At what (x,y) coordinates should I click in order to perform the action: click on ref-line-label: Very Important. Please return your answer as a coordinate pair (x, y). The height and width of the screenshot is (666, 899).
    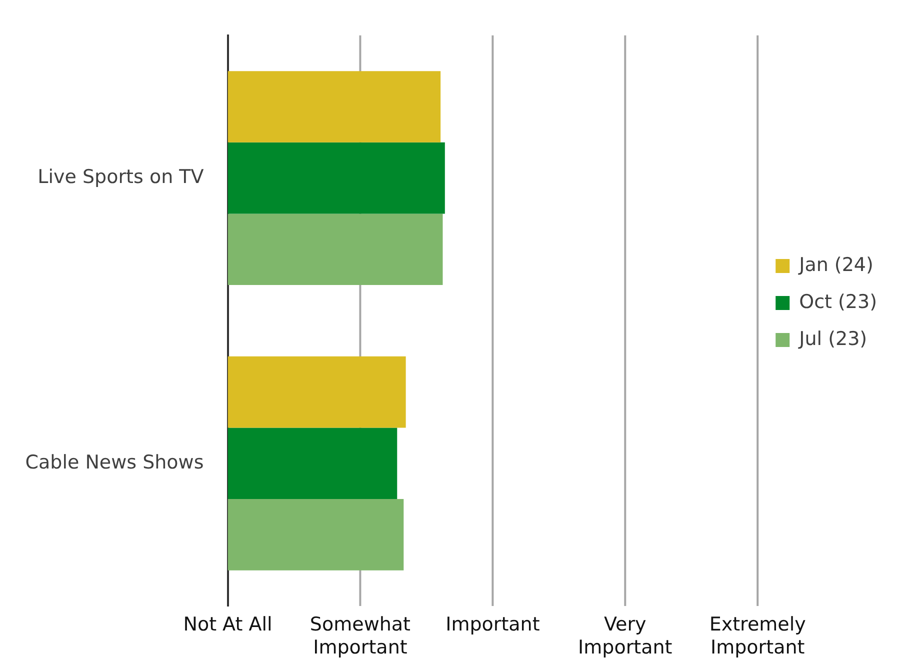
    Looking at the image, I should click on (625, 635).